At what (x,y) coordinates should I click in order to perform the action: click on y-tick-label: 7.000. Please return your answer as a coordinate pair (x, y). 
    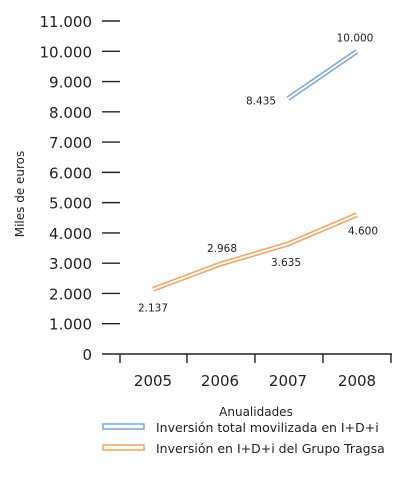
    Looking at the image, I should click on (70, 143).